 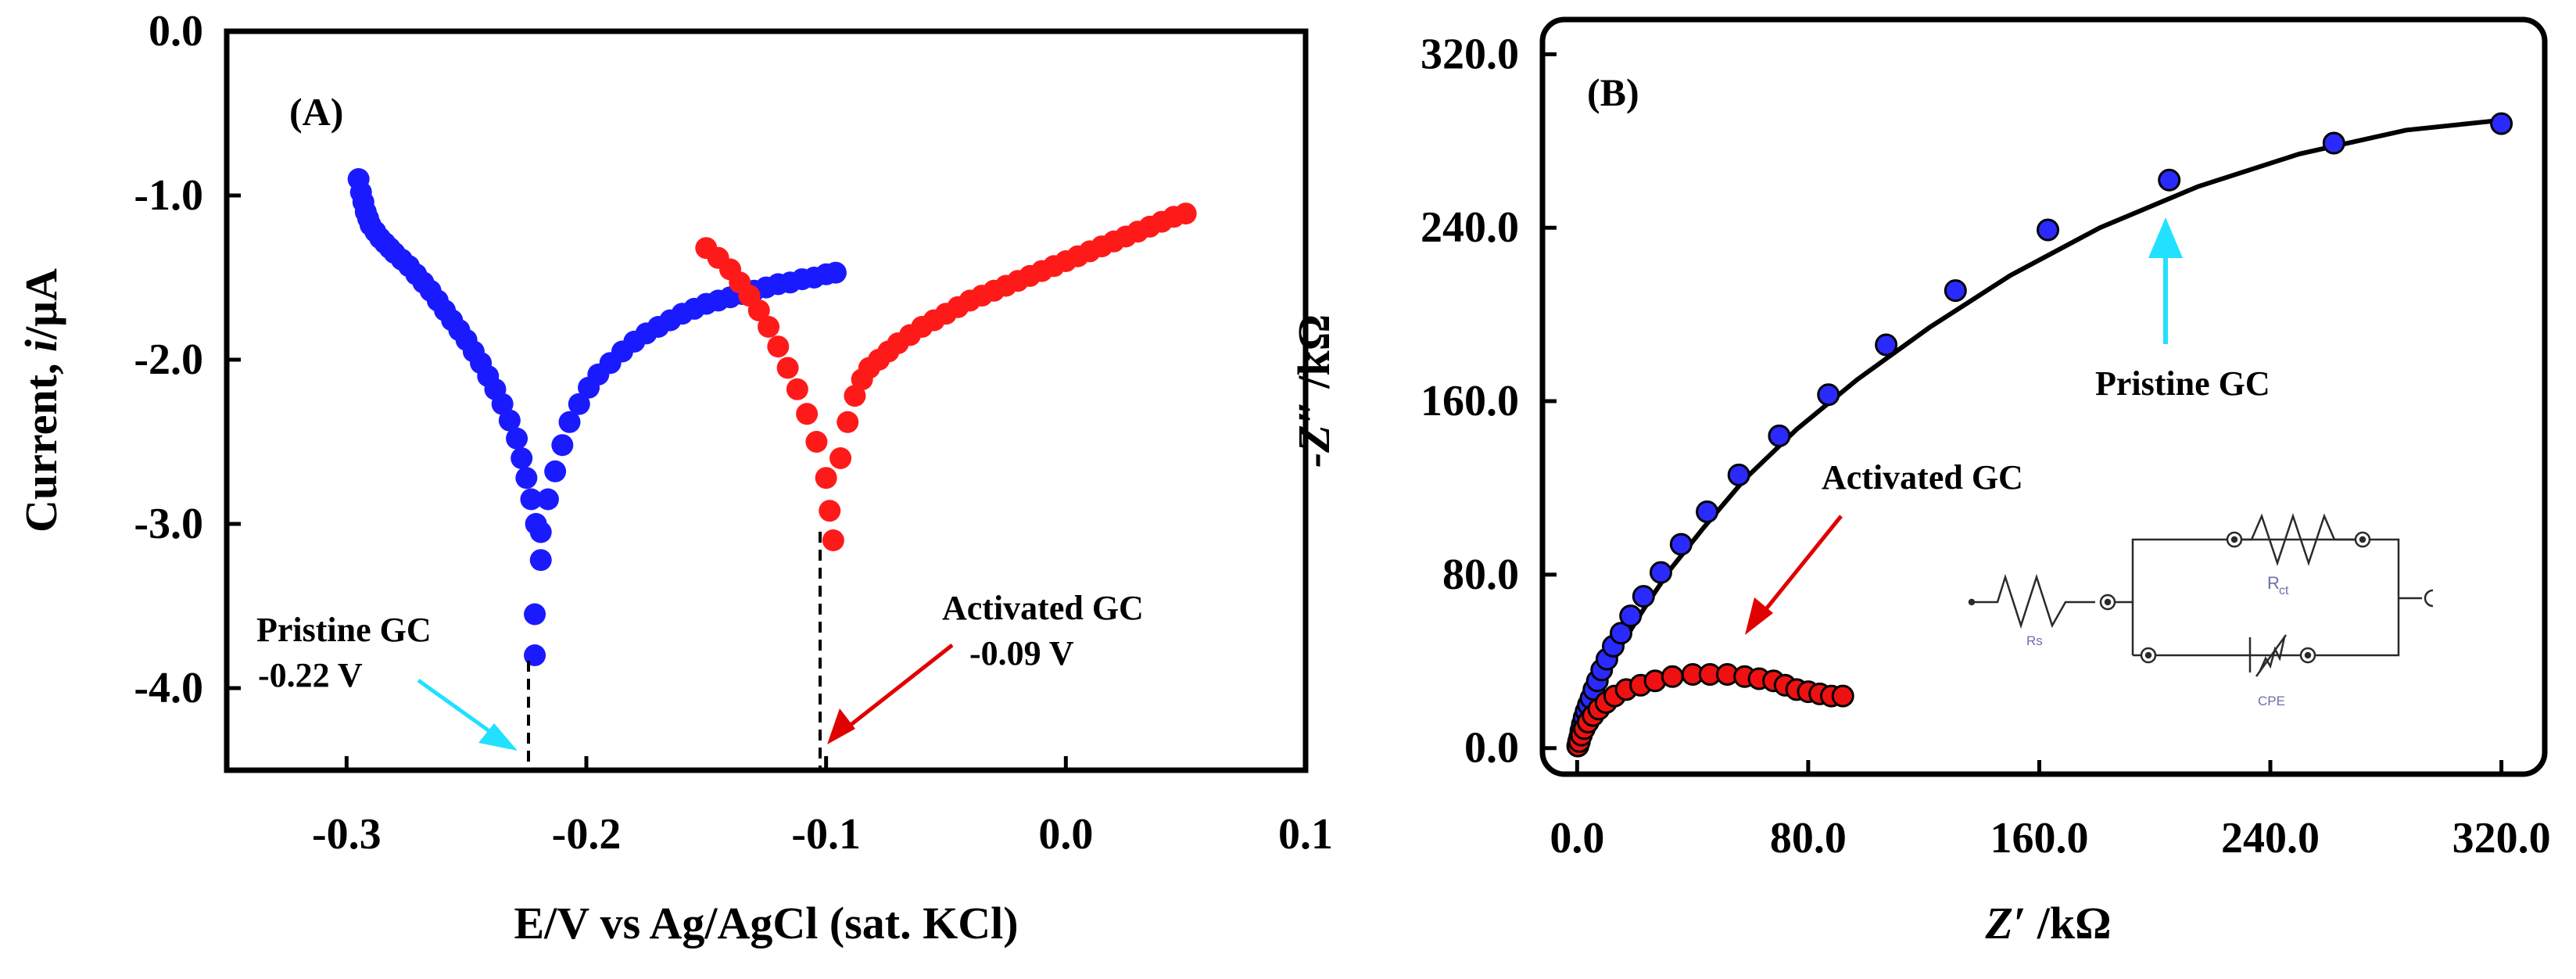 I want to click on cpe-zigzag, so click(x=2272, y=655).